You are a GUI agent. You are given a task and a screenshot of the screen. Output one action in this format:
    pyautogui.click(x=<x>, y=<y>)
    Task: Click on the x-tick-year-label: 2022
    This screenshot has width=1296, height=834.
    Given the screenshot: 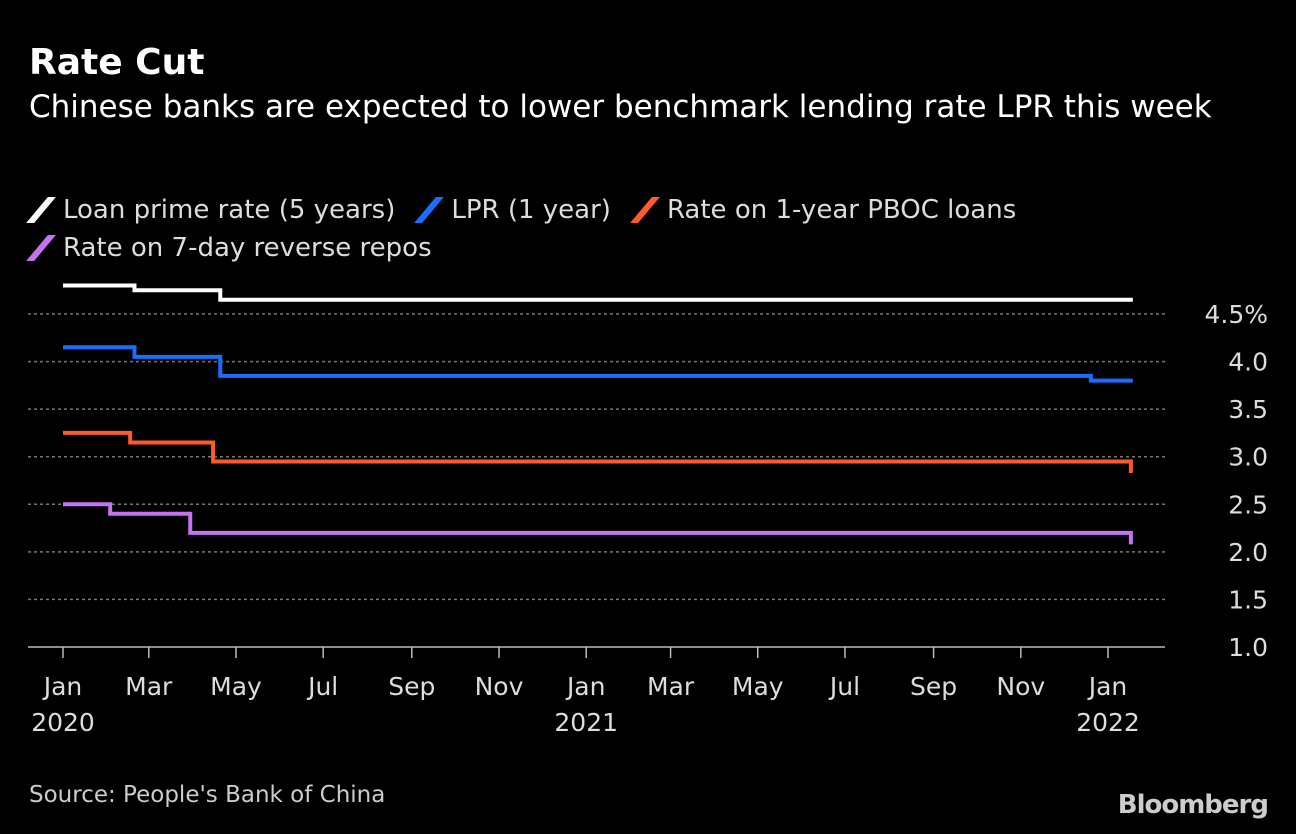 What is the action you would take?
    pyautogui.click(x=1108, y=722)
    